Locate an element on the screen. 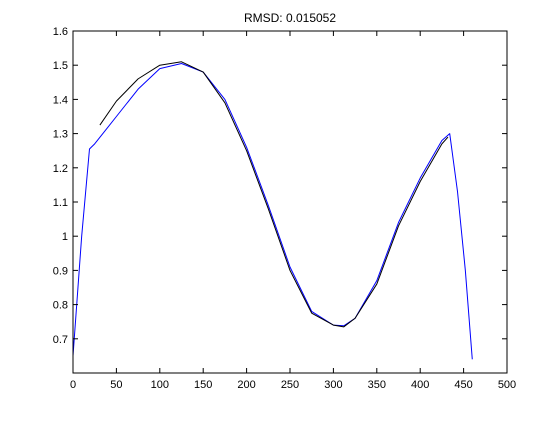  y-tick-label: 1.3 is located at coordinates (60, 135).